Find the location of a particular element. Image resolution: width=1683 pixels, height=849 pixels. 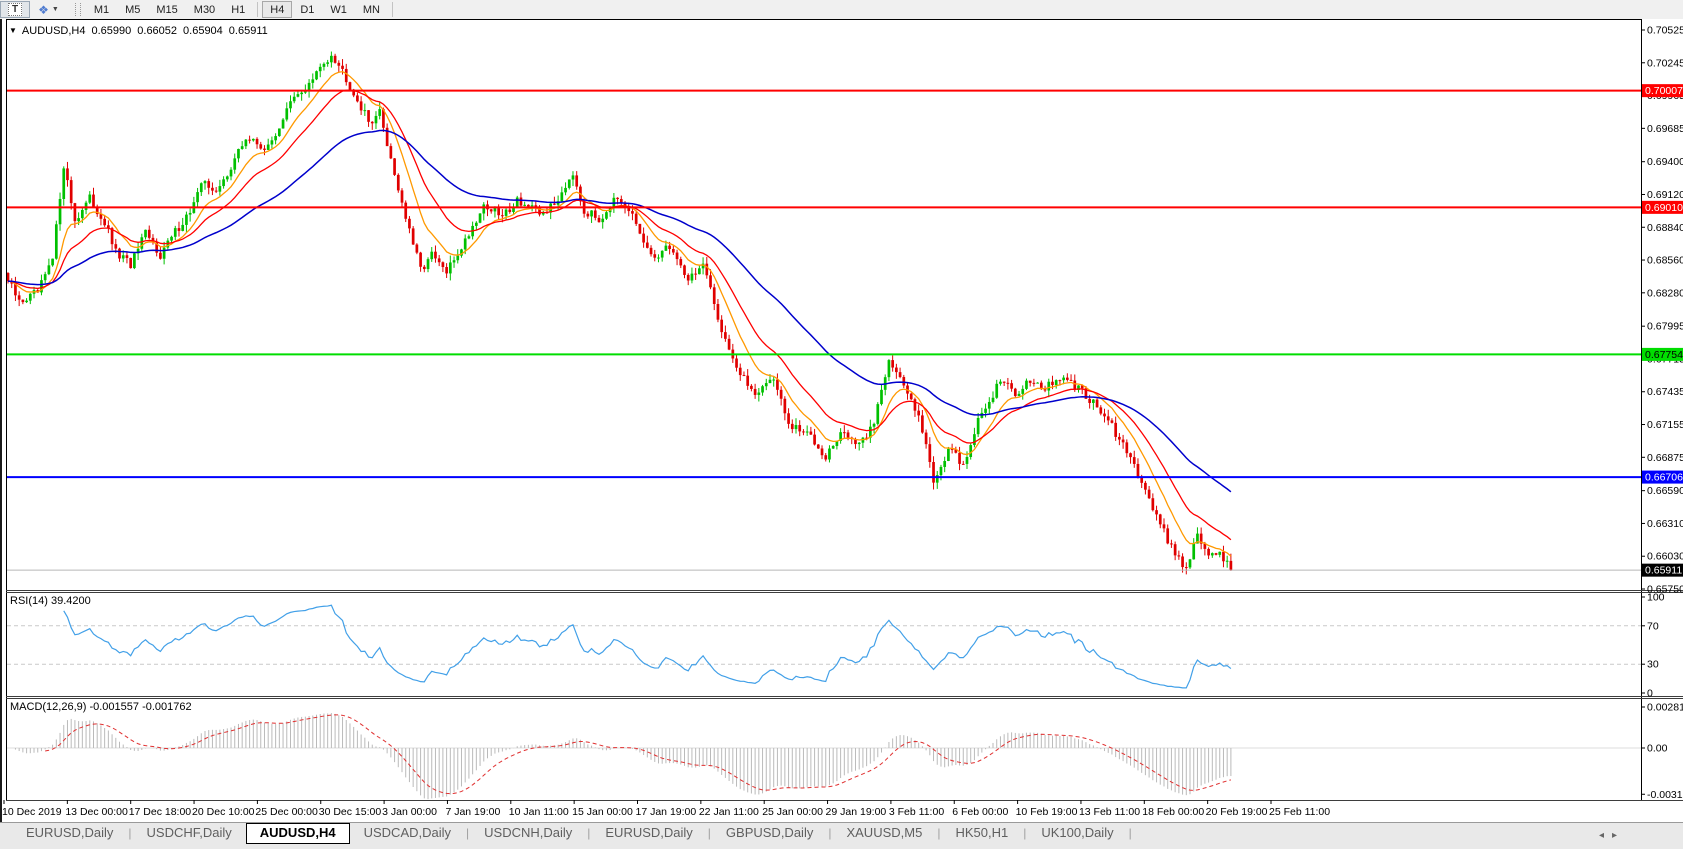

svg-text: 10 Dec 2019 is located at coordinates (32, 812).